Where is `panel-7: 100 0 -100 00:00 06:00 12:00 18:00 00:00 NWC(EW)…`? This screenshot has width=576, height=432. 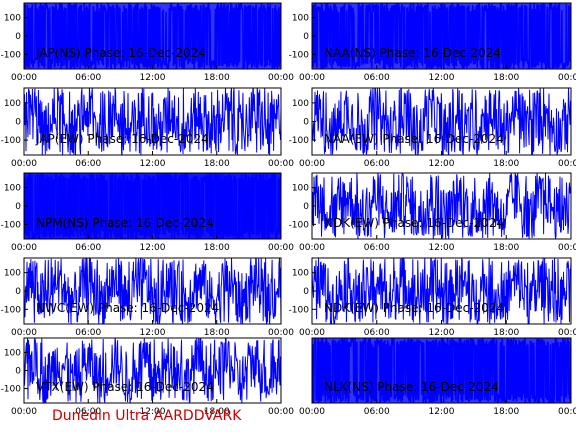
panel-7: 100 0 -100 00:00 06:00 12:00 18:00 00:00 NWC(EW)… is located at coordinates (147, 297).